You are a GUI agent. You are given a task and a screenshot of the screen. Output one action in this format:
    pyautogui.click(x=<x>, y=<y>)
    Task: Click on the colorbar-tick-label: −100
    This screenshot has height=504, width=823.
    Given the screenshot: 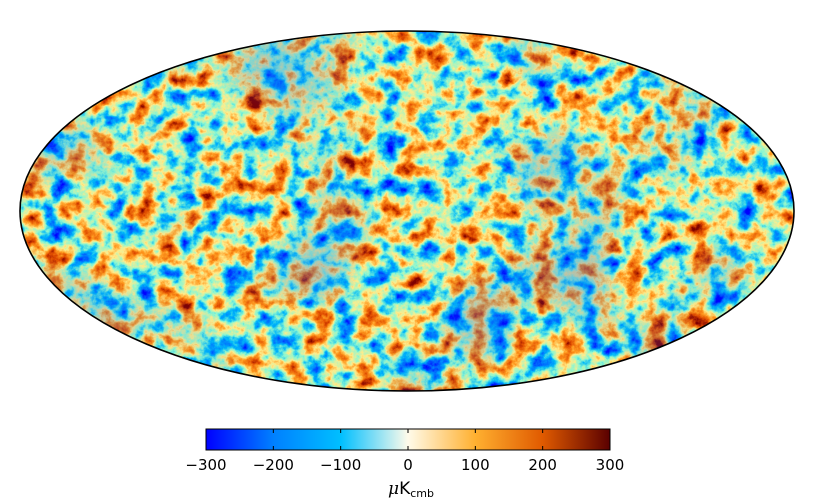 What is the action you would take?
    pyautogui.click(x=341, y=465)
    